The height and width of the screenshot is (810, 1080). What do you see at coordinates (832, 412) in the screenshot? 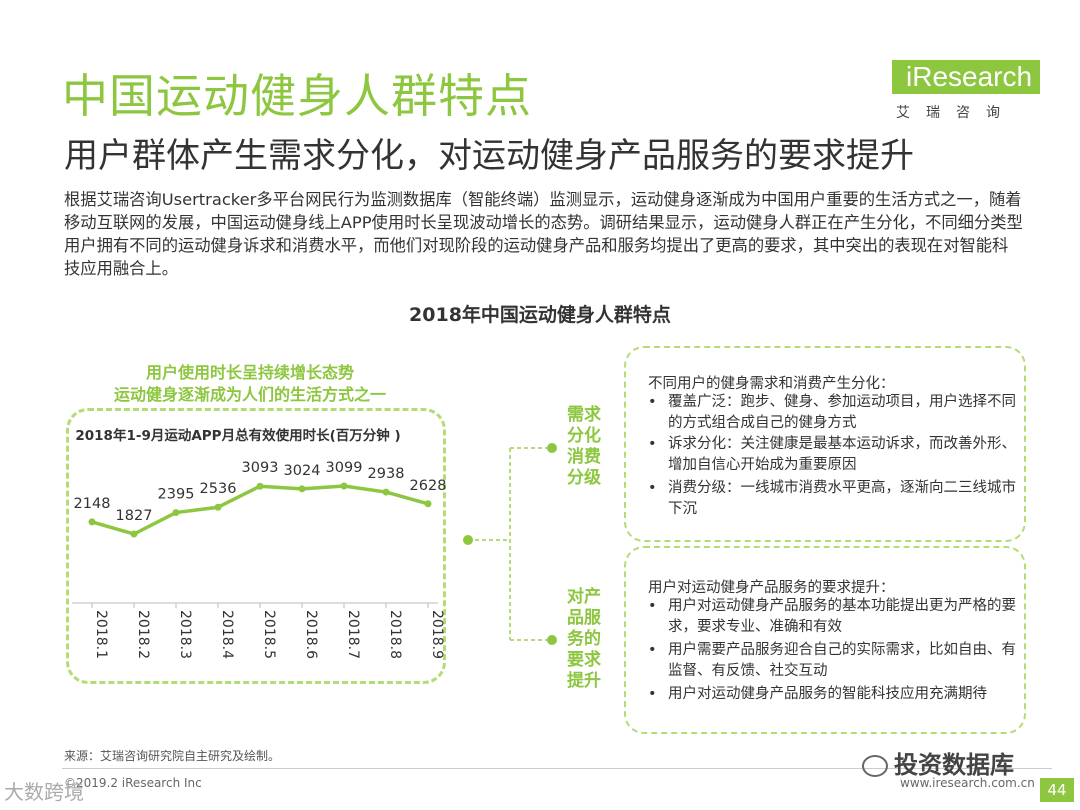
I see `box1-bullet: • 覆盖广泛：跑步、健身、参加运动项目，用户选择不同的方式组合成自己的健身方式` at bounding box center [832, 412].